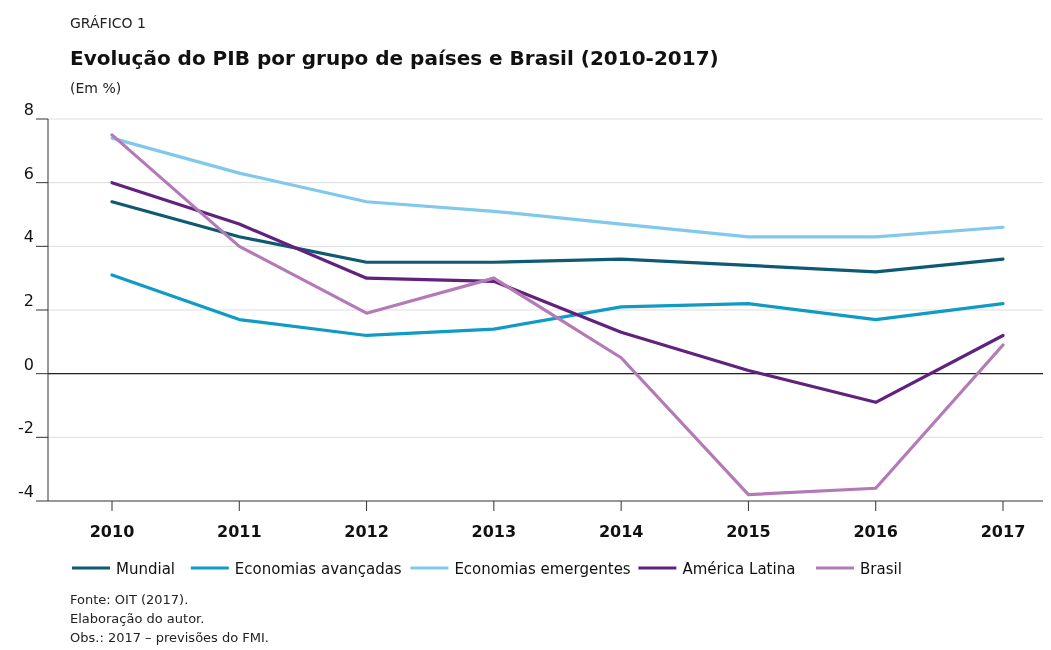  Describe the element at coordinates (28, 300) in the screenshot. I see `y-tick-label: 2` at that location.